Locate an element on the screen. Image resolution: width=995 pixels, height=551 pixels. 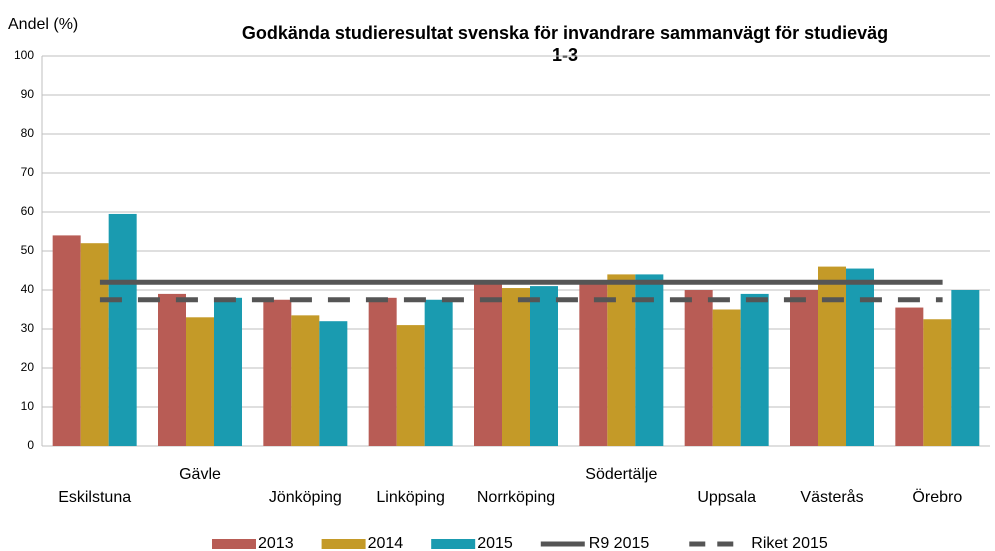
x-tick-label: Eskilstuna is located at coordinates (94, 497).